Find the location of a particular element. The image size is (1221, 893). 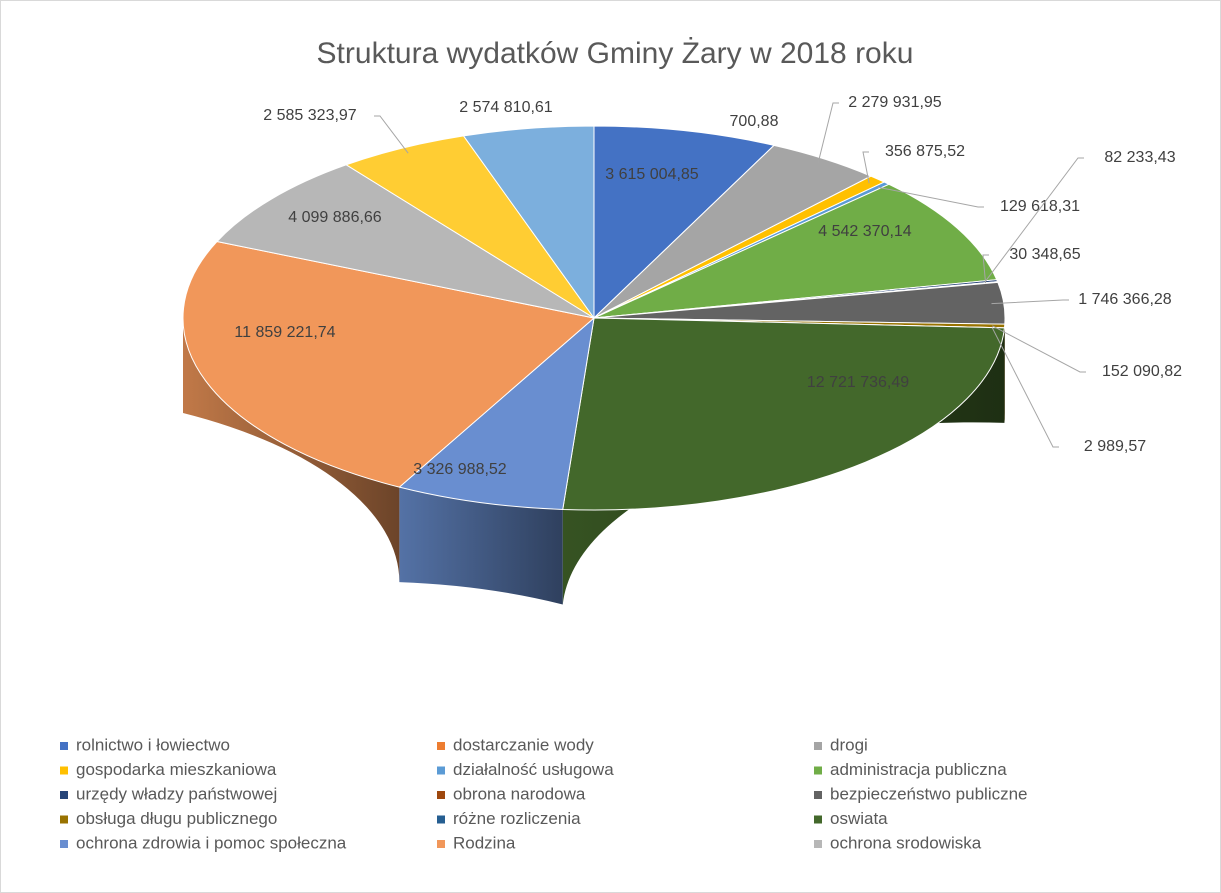

slice-side is located at coordinates (481, 546).